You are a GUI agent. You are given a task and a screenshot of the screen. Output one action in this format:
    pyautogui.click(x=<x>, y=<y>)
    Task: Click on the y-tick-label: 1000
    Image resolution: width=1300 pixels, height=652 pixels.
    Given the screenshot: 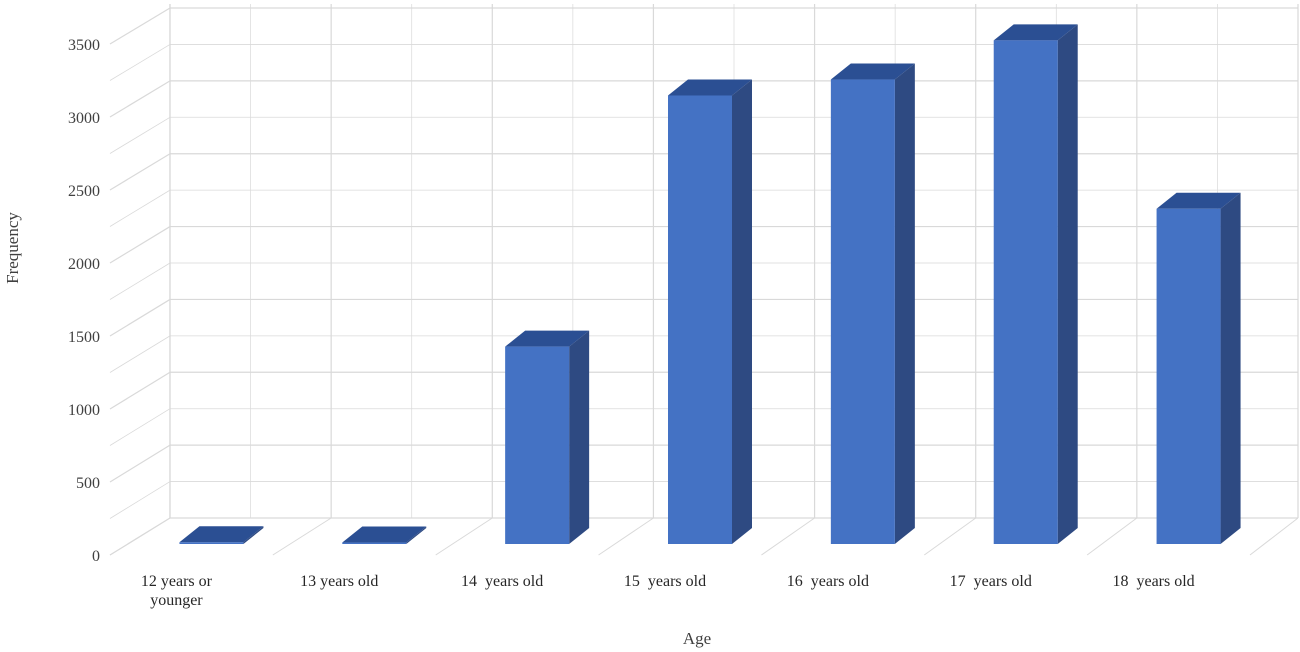 What is the action you would take?
    pyautogui.click(x=84, y=410)
    